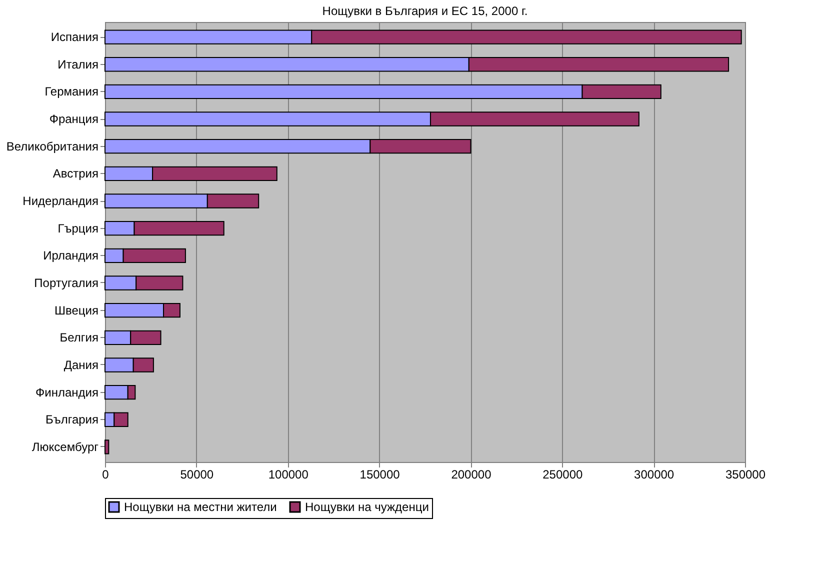 Image resolution: width=840 pixels, height=572 pixels. Describe the element at coordinates (200, 507) in the screenshot. I see `legend-label: Нощувки на местни жители` at that location.